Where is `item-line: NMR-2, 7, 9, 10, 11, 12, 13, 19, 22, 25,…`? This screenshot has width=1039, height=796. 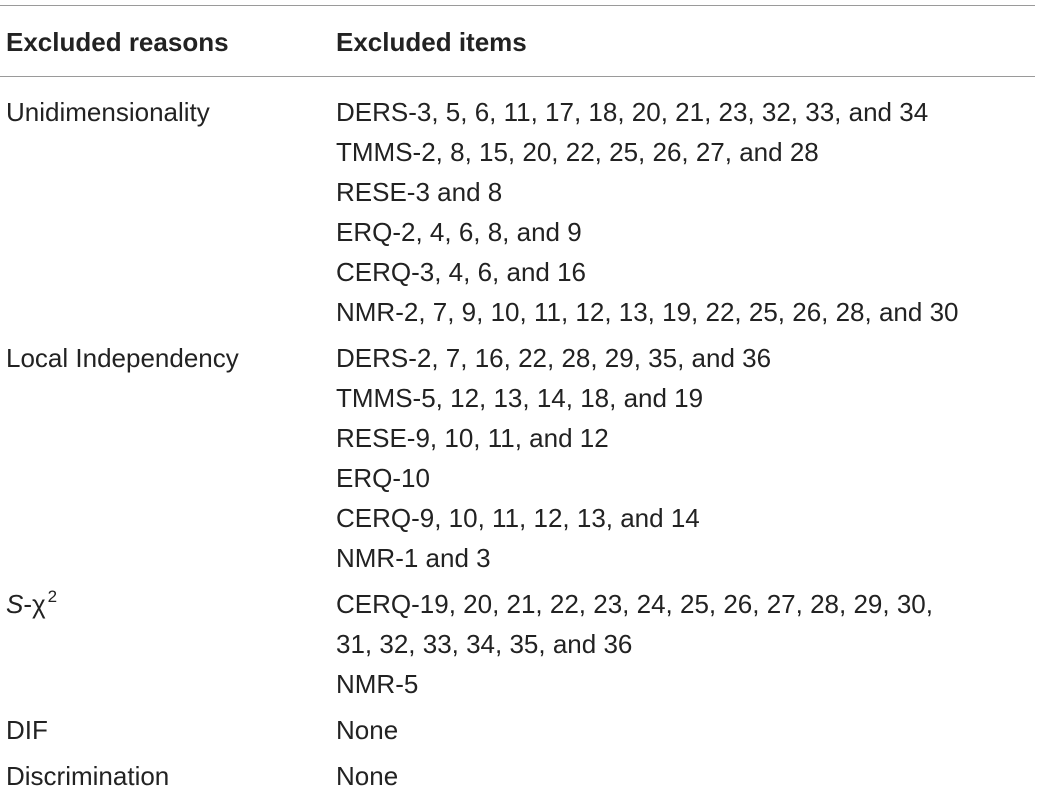 item-line: NMR-2, 7, 9, 10, 11, 12, 13, 19, 22, 25,… is located at coordinates (647, 312).